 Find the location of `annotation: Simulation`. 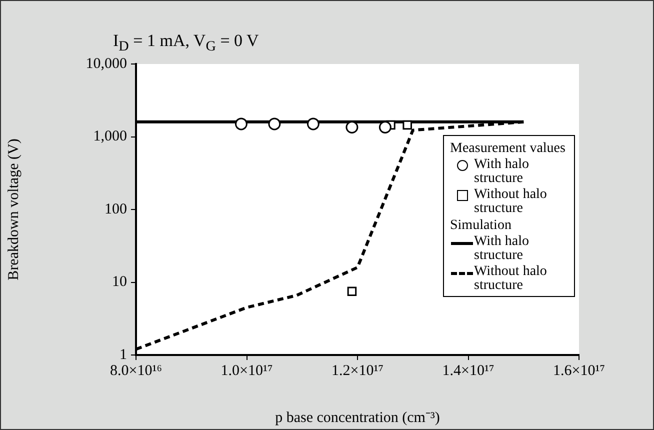

annotation: Simulation is located at coordinates (481, 225).